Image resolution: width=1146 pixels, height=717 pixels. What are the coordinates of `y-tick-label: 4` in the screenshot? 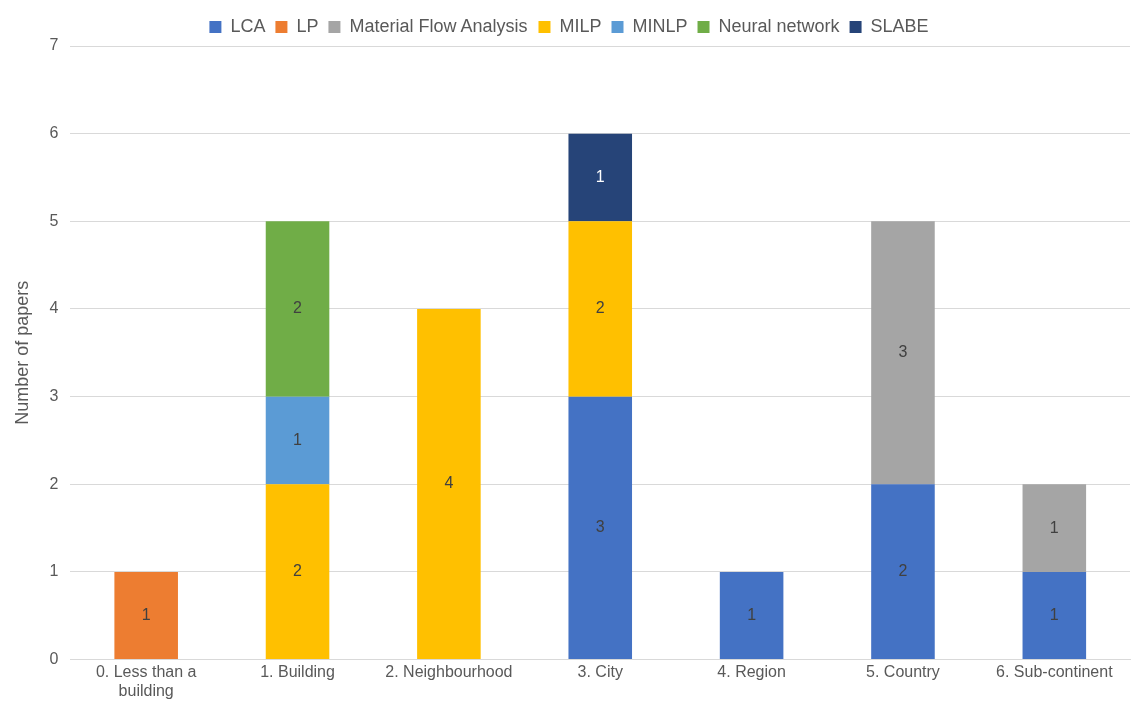 It's located at (54, 308).